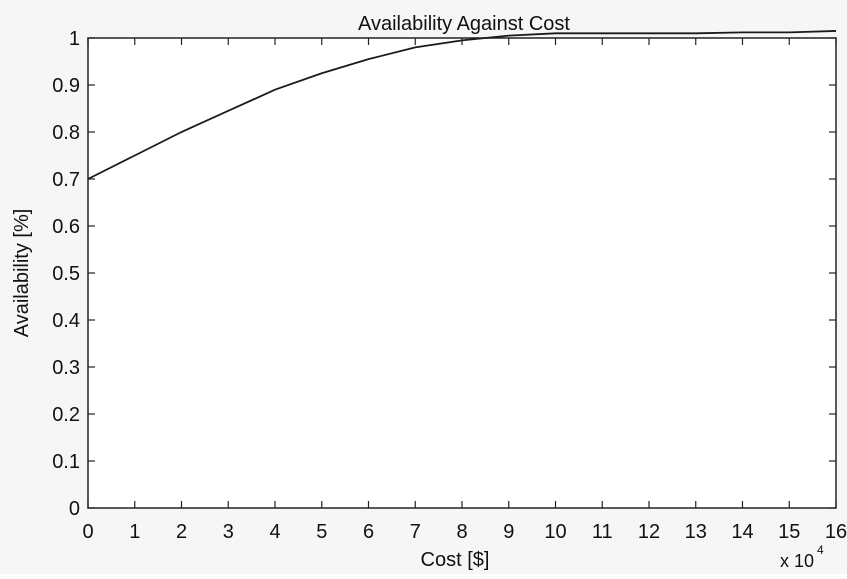 Image resolution: width=847 pixels, height=579 pixels. What do you see at coordinates (74, 509) in the screenshot?
I see `y-tick-label: 0` at bounding box center [74, 509].